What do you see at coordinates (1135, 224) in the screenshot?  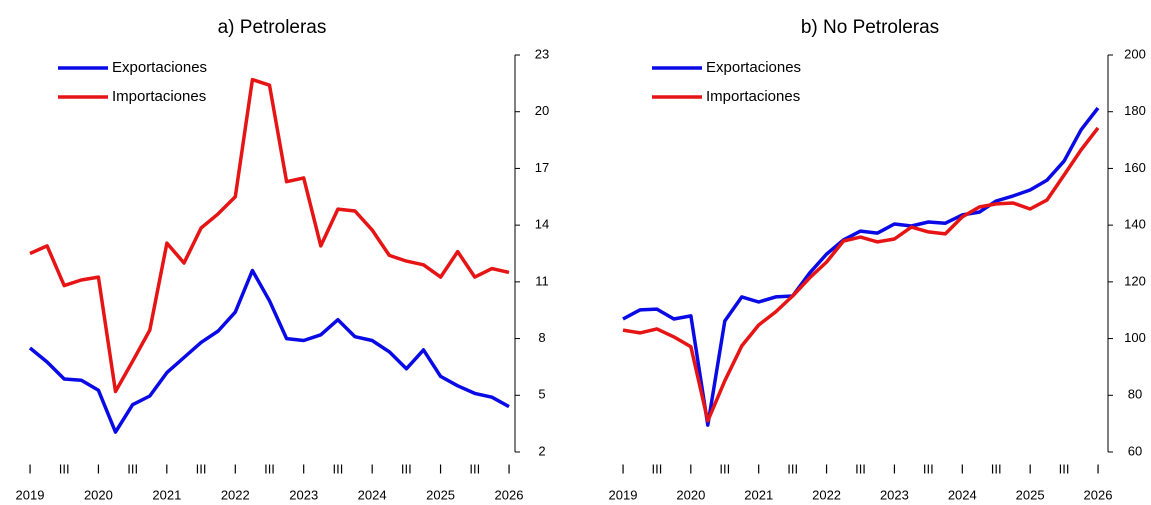 I see `y-tick-label: 140` at bounding box center [1135, 224].